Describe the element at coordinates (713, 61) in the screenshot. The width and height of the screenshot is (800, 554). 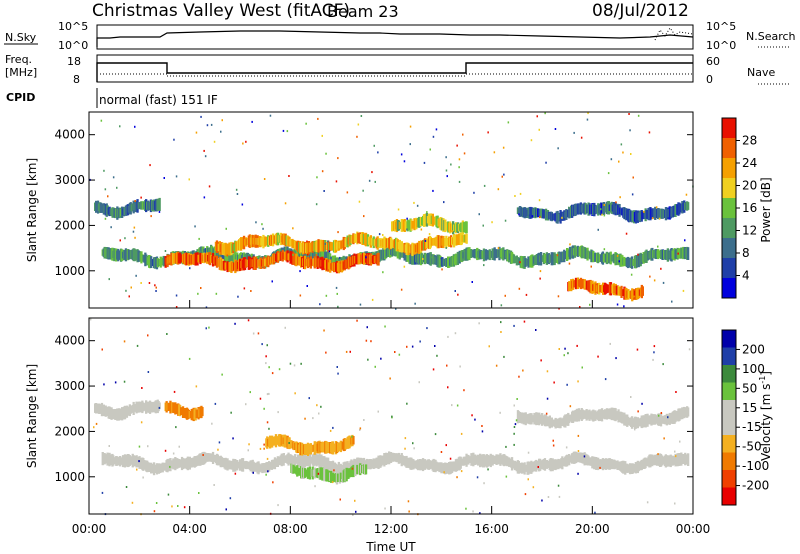
I see `nave-tick-top: 60` at that location.